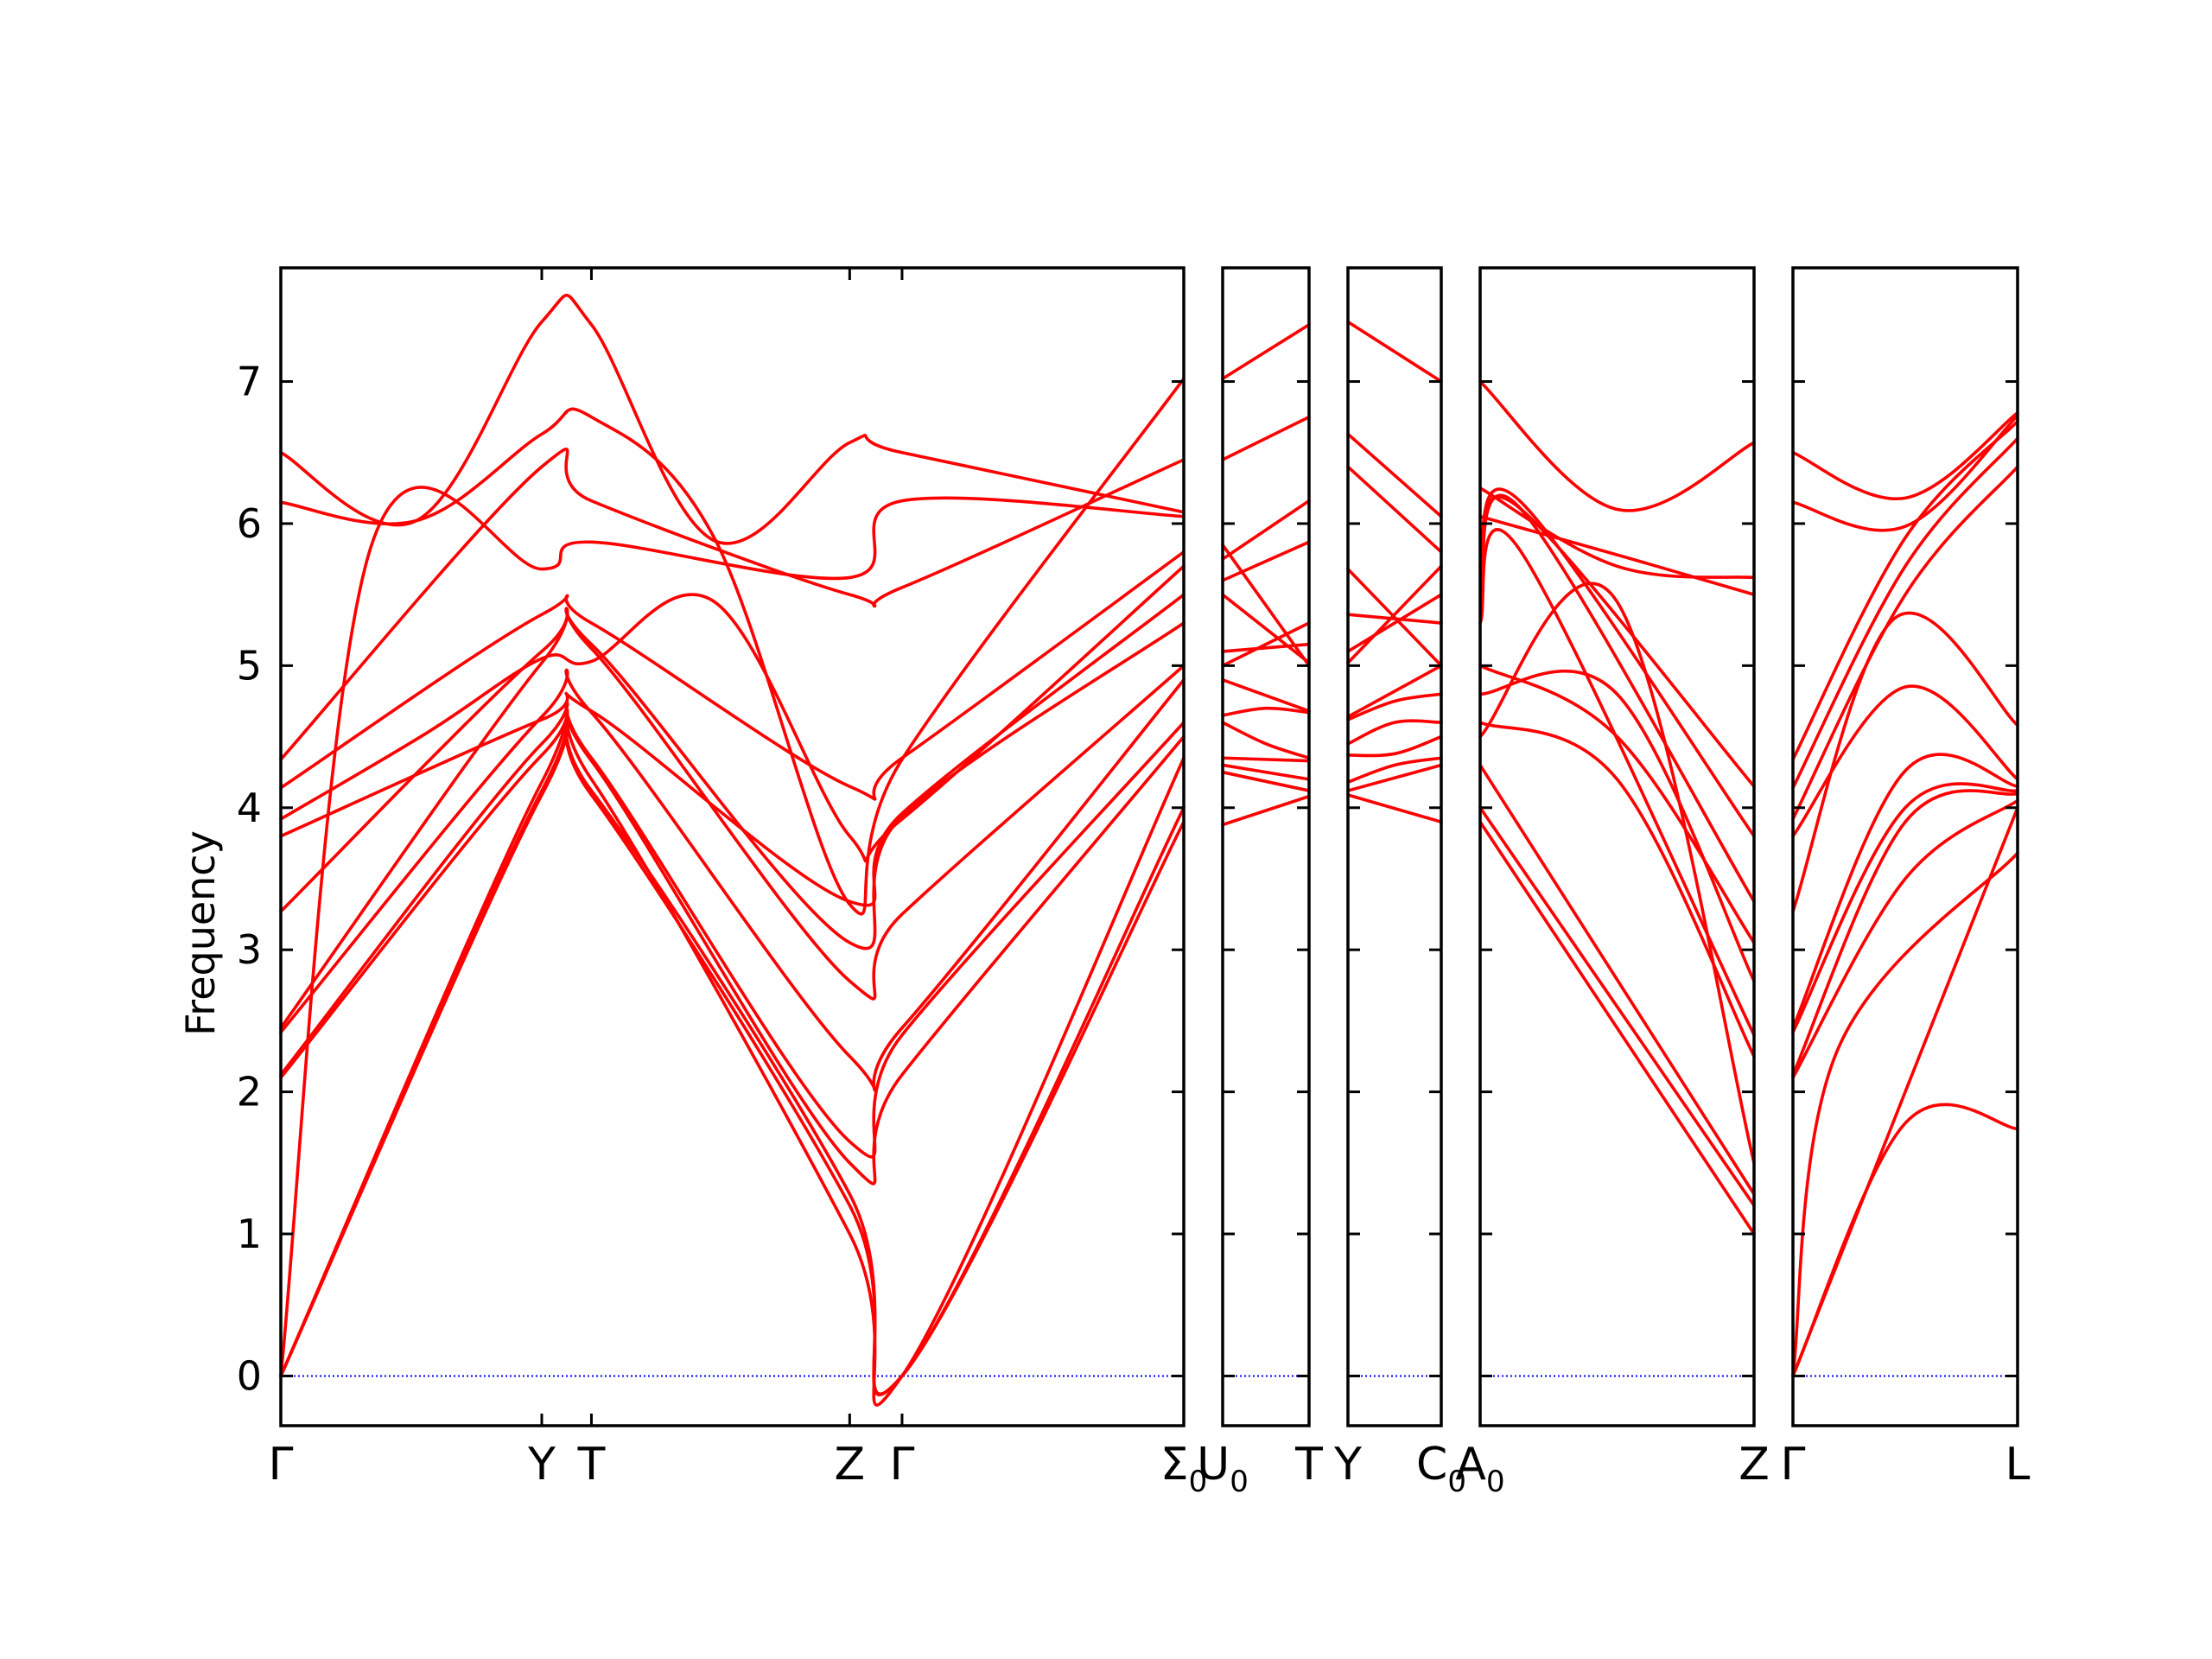 The image size is (2212, 1659). Describe the element at coordinates (249, 808) in the screenshot. I see `y-tick-label: 4` at that location.